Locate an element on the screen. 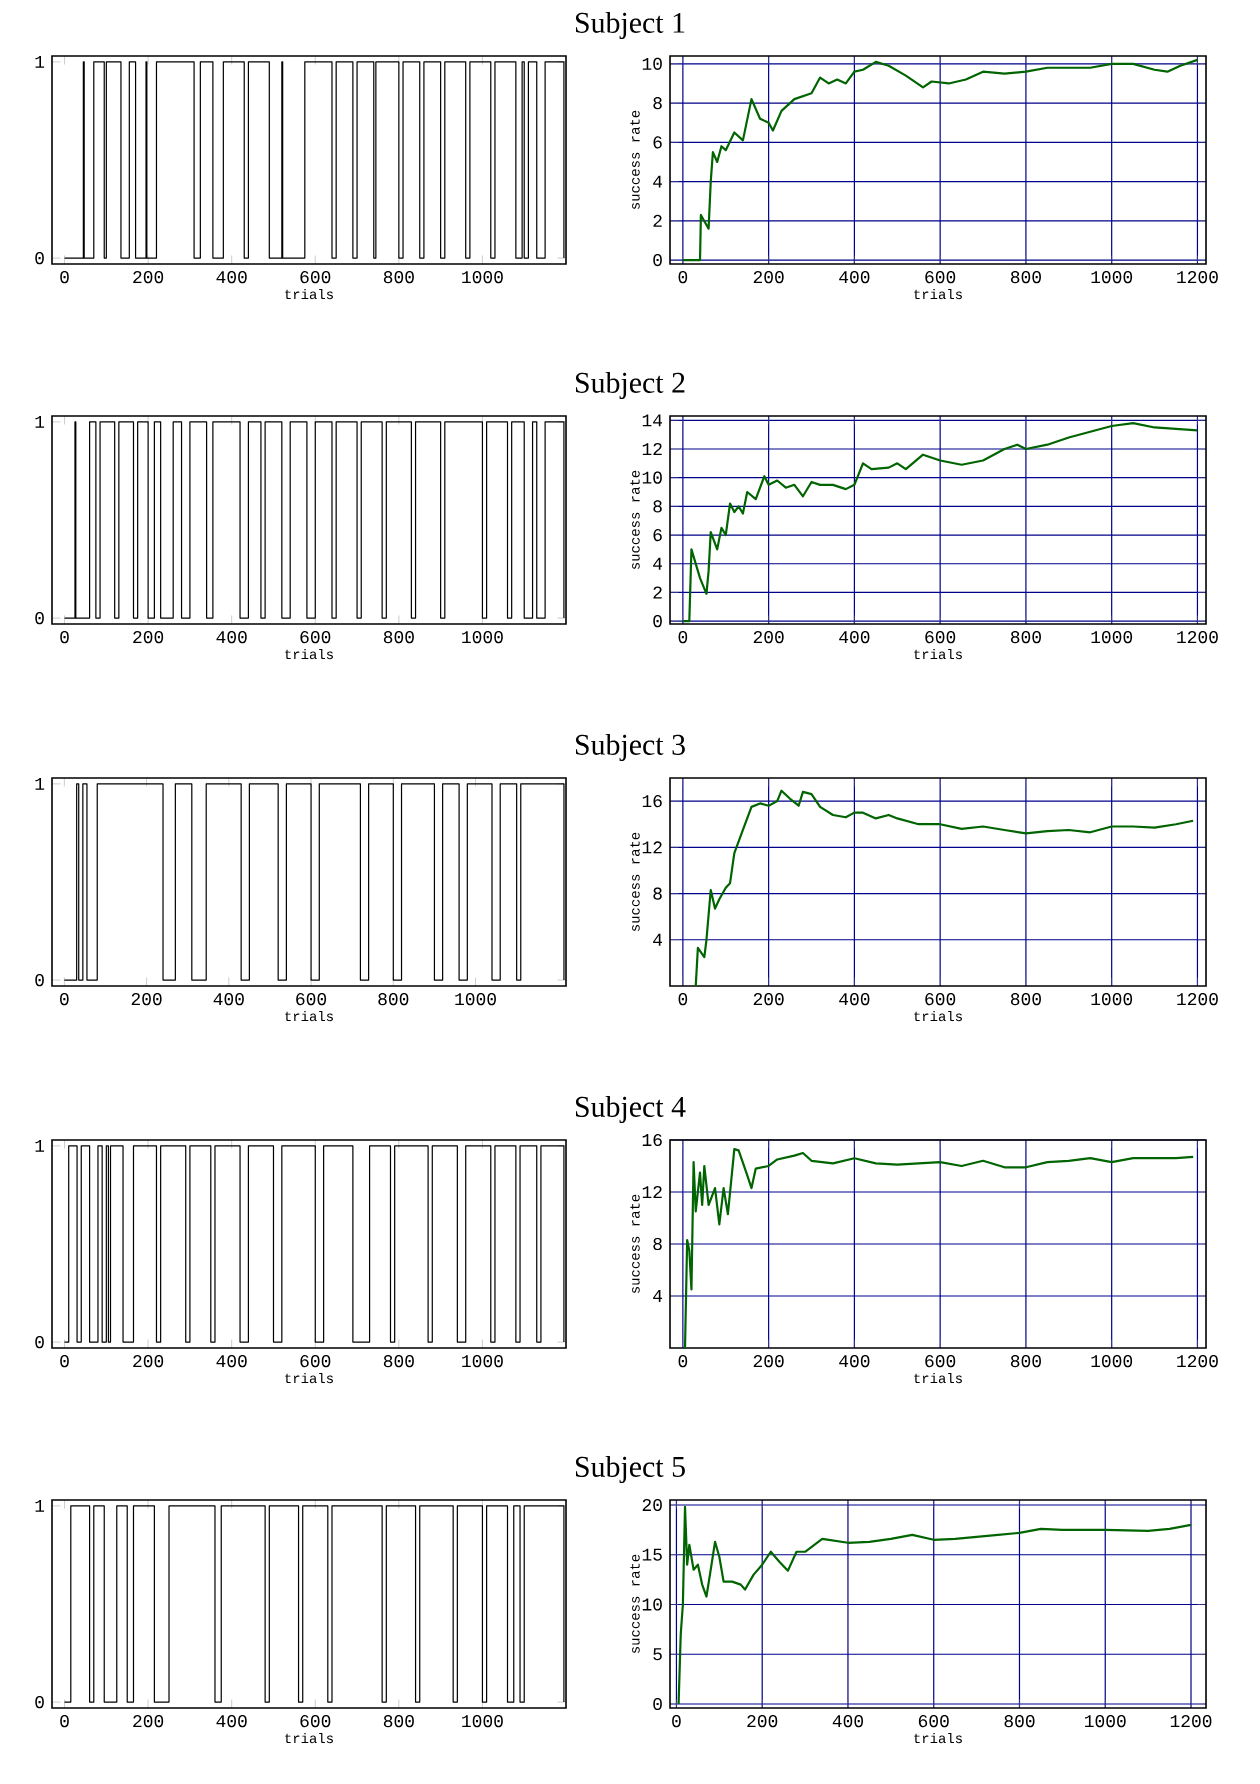 This screenshot has width=1260, height=1784. text: Subject 4 is located at coordinates (630, 1109).